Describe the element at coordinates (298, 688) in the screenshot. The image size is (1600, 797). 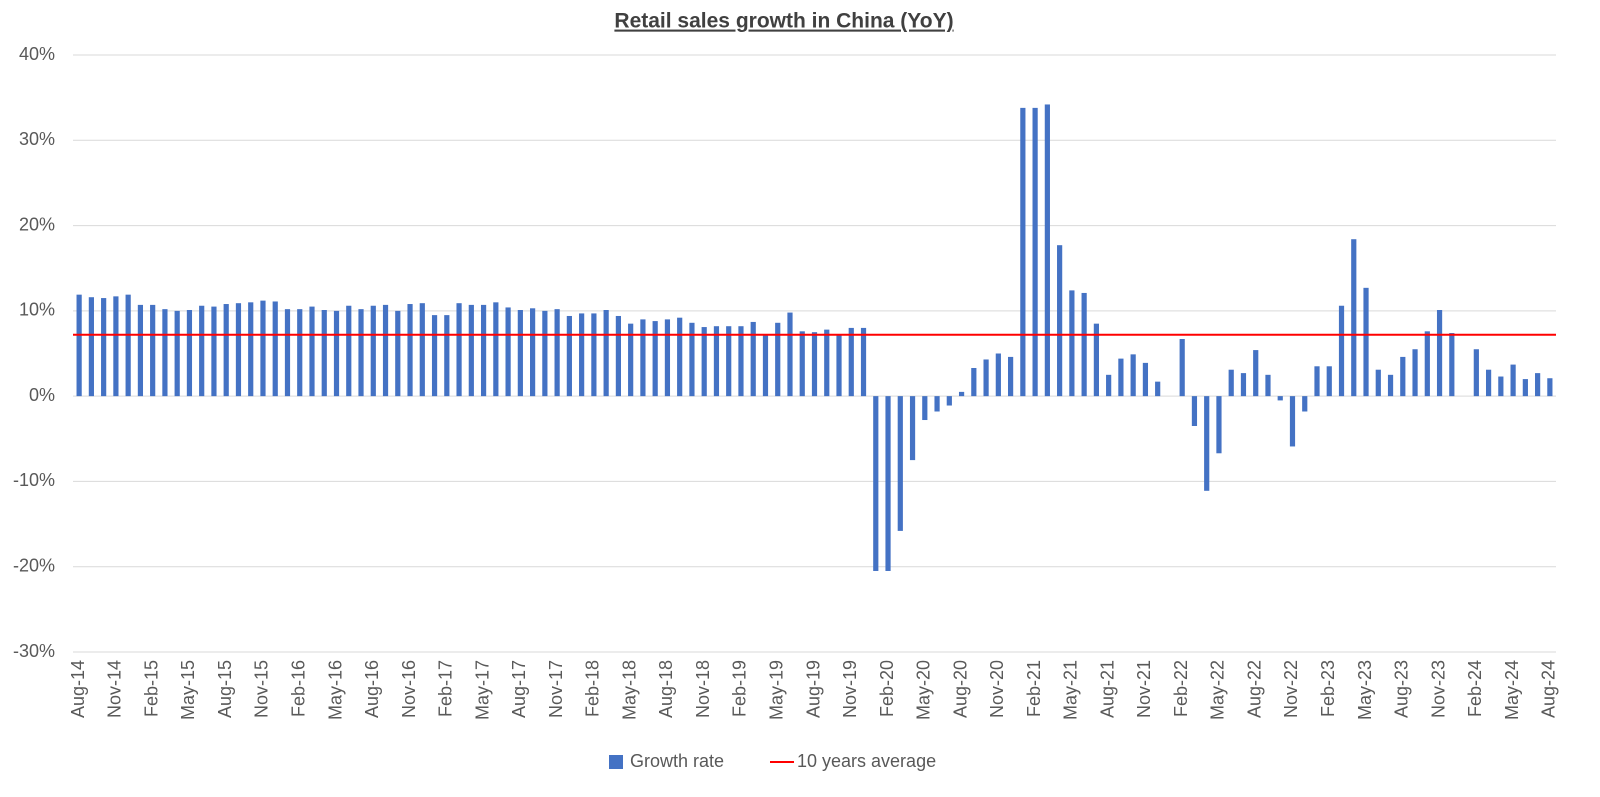
I see `x-tick-label: Feb-16` at that location.